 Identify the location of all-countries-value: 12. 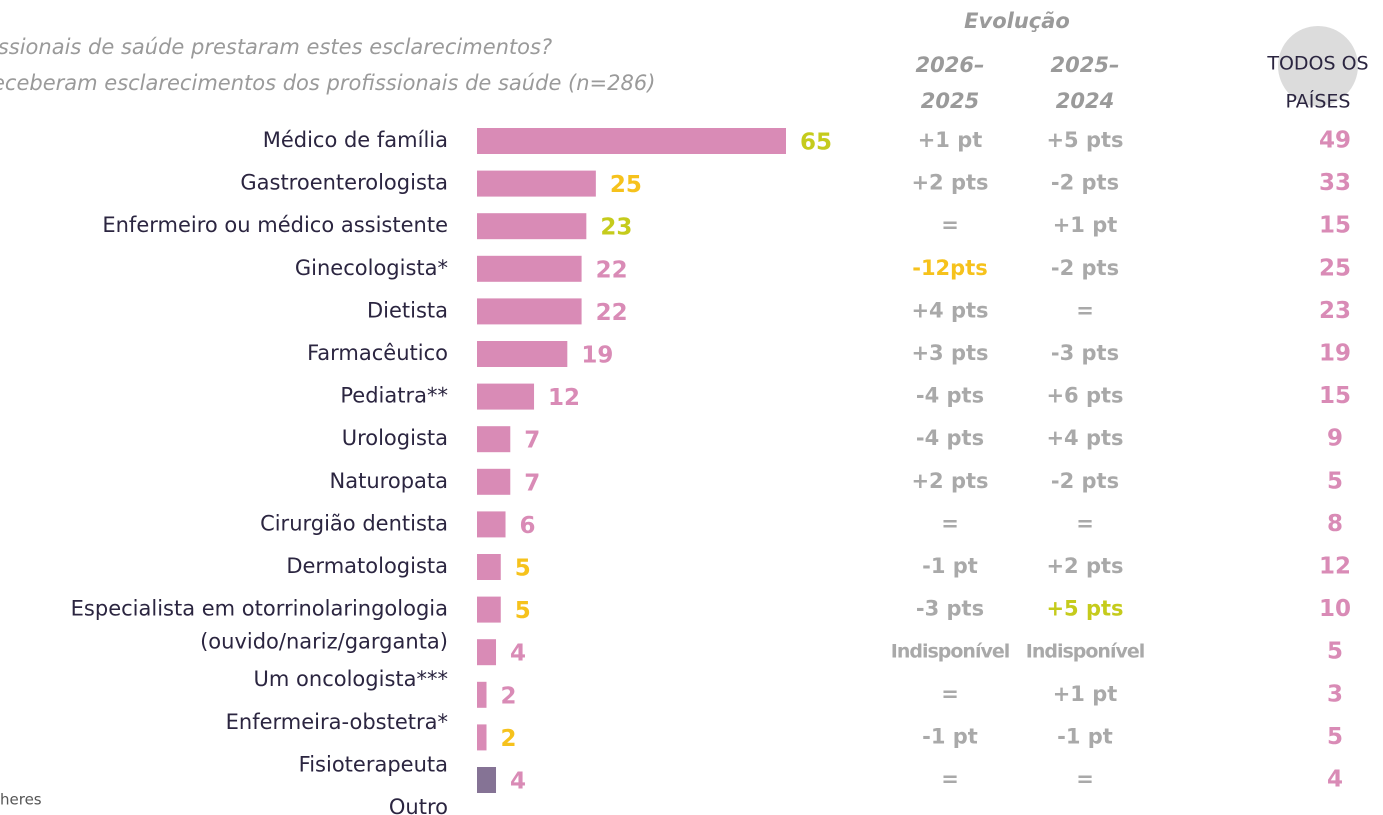
(1335, 567).